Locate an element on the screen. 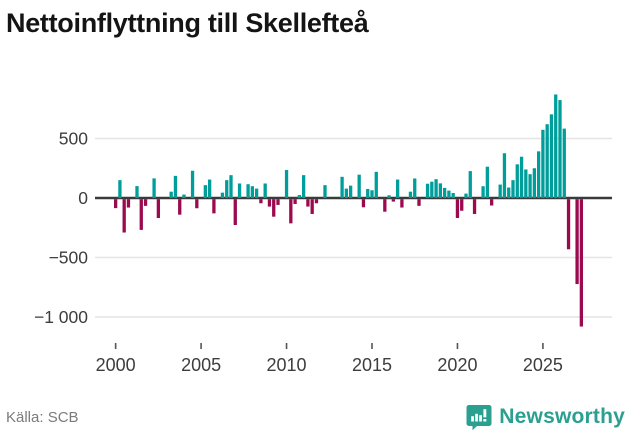 The image size is (631, 439). x-axis-tick-label: 2010 is located at coordinates (287, 365).